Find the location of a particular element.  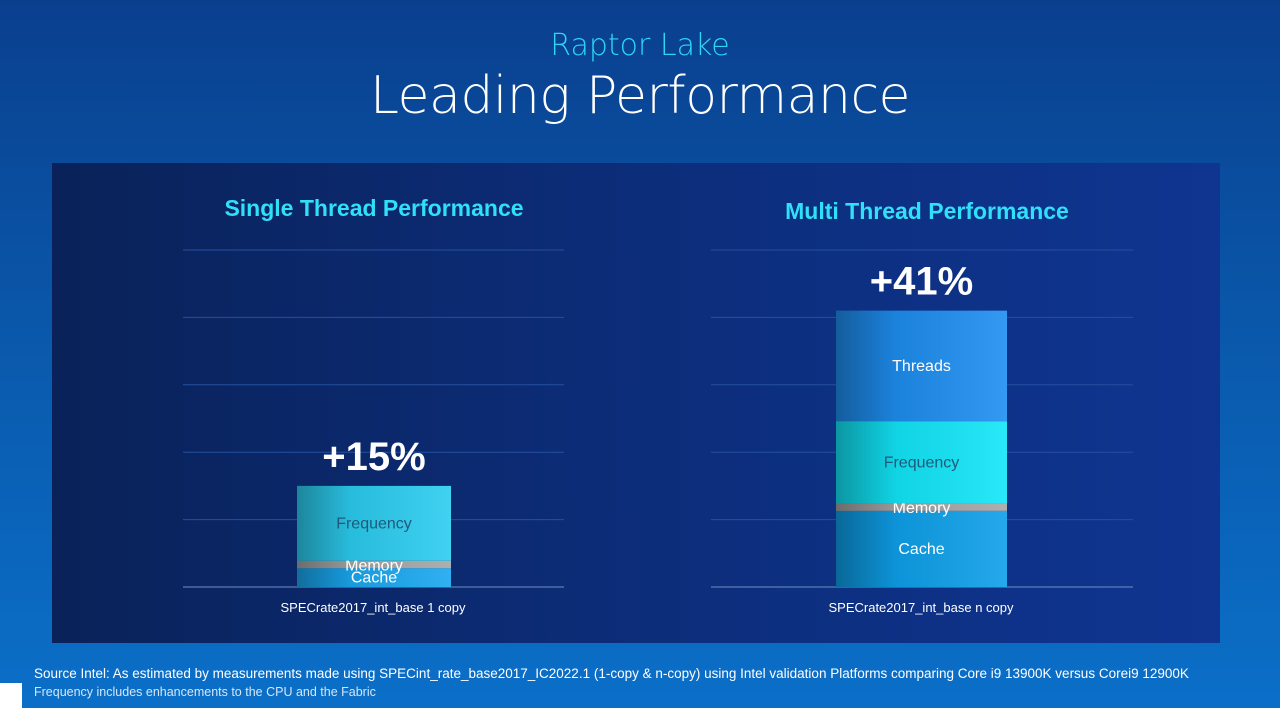

multi-thread-total-label: +41% is located at coordinates (921, 282).